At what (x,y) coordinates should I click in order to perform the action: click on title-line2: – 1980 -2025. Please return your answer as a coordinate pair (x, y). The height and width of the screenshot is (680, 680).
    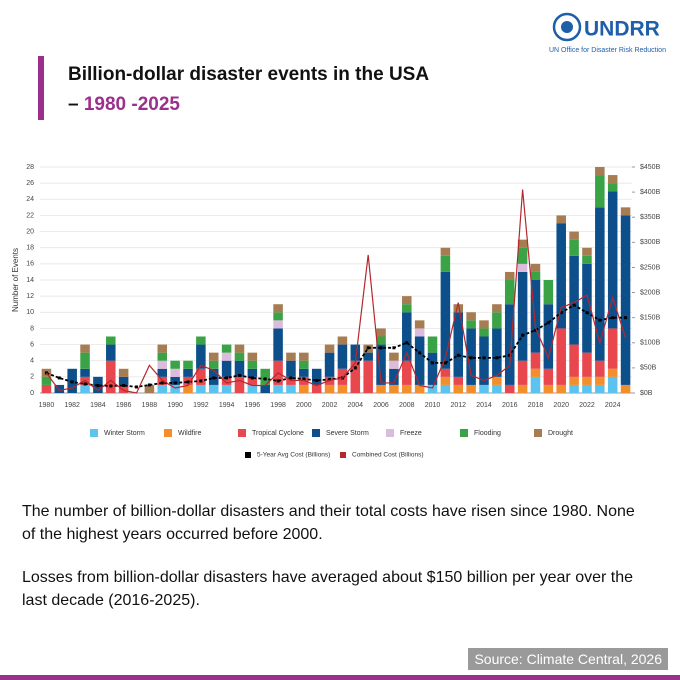
    Looking at the image, I should click on (124, 104).